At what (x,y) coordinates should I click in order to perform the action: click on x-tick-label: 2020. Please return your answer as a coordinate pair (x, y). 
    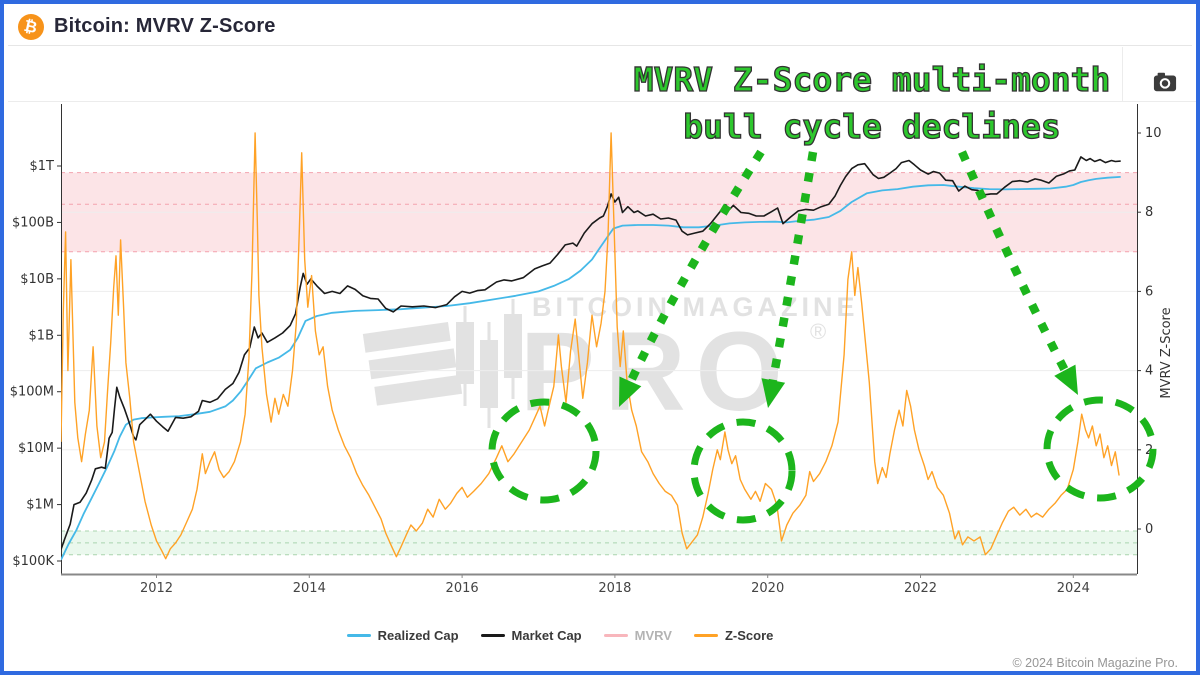
    Looking at the image, I should click on (767, 588).